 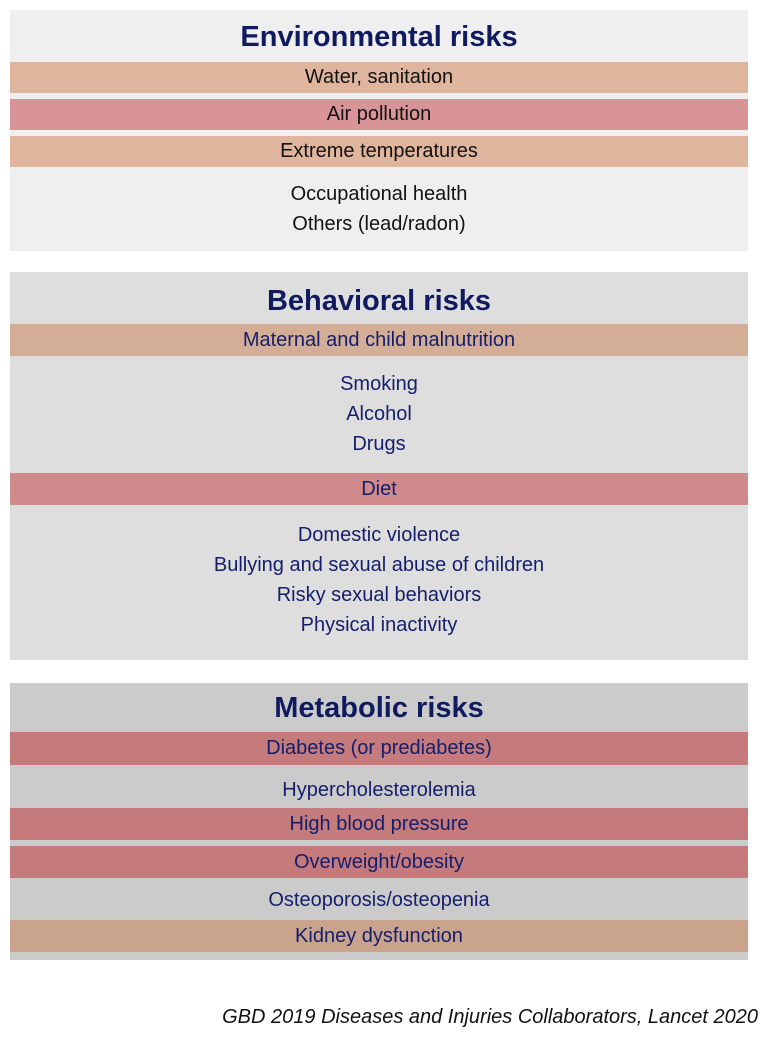 I want to click on smoking-label: Smoking, so click(x=379, y=384).